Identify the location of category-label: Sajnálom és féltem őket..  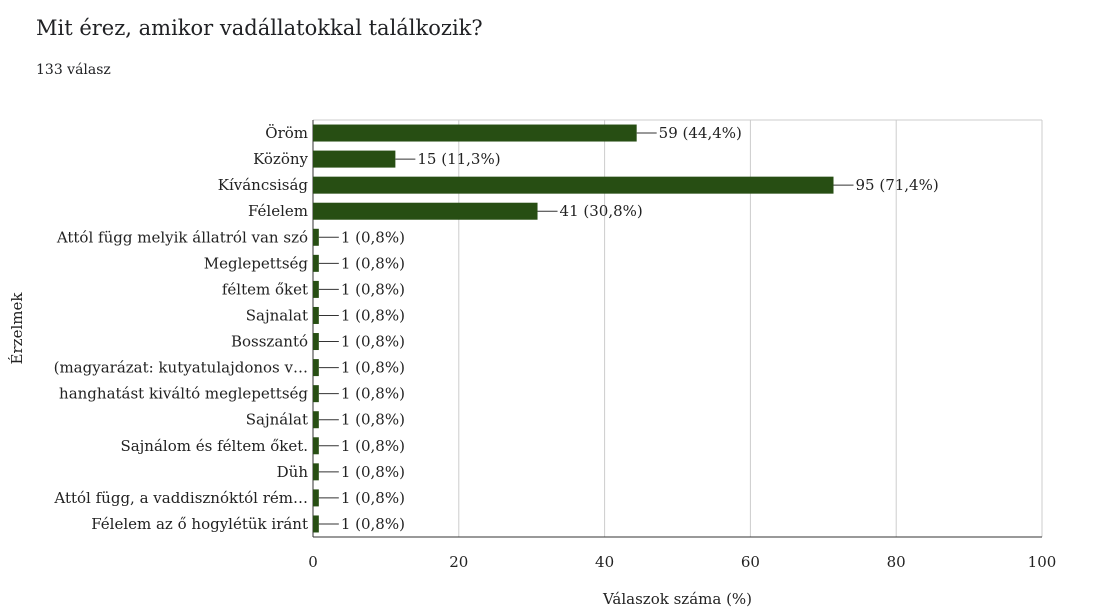
(214, 446).